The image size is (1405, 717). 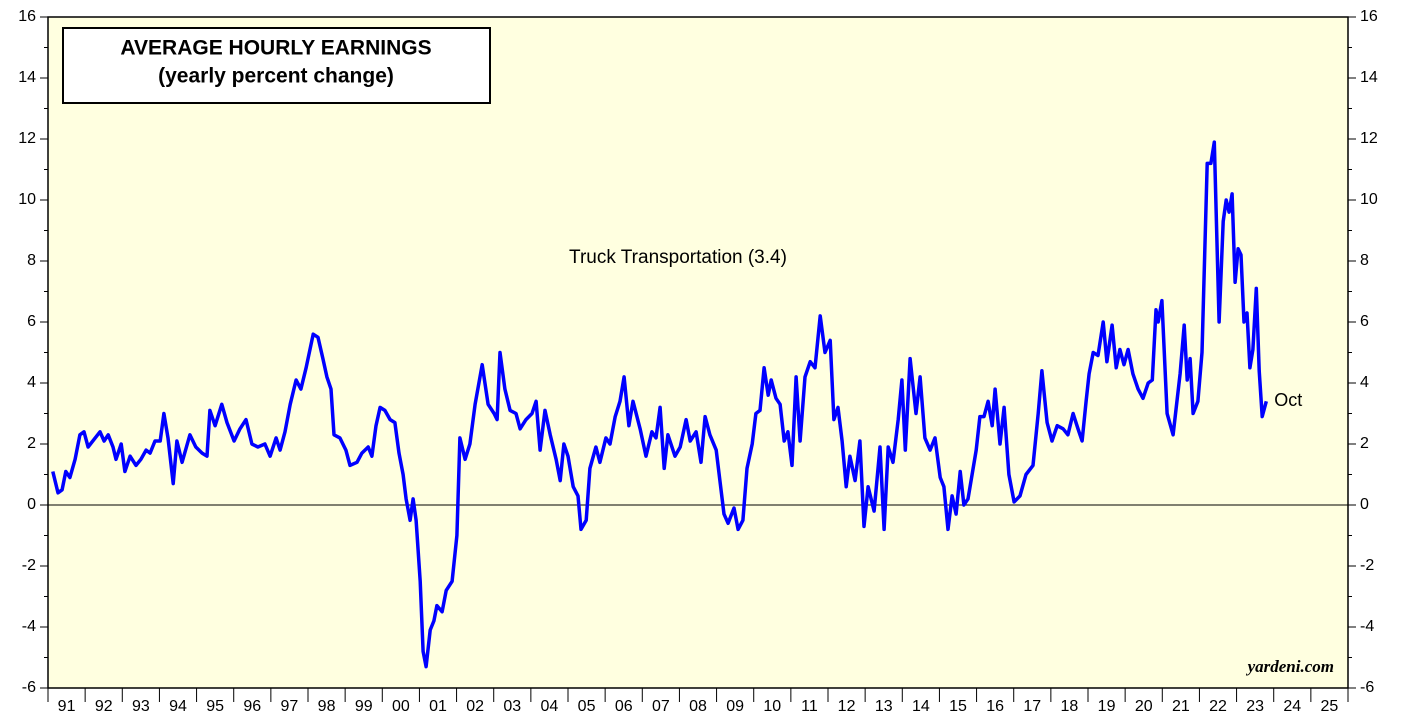 I want to click on y-tick-label: -2, so click(x=29, y=565).